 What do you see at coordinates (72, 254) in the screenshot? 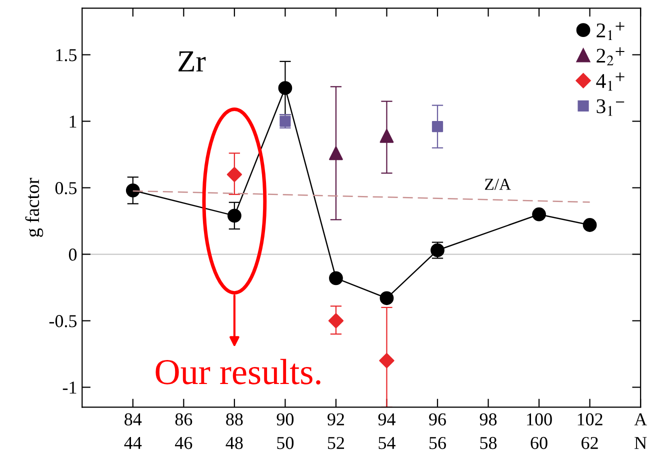
I see `y-tick-label: 0` at bounding box center [72, 254].